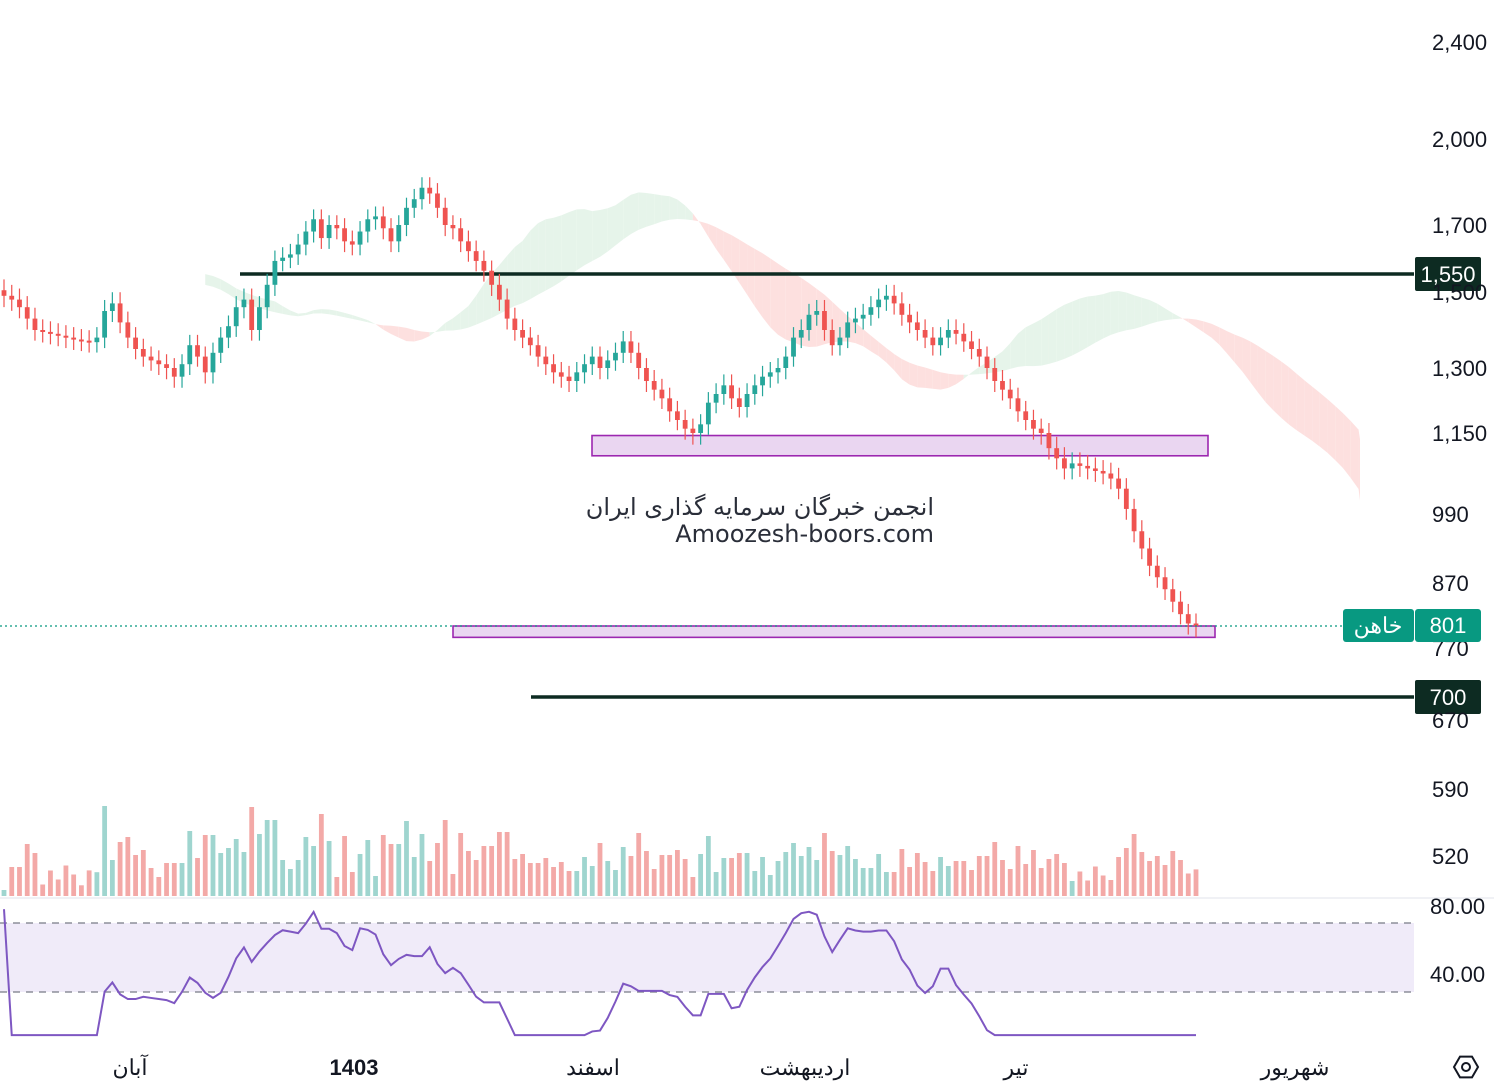 The image size is (1494, 1090). What do you see at coordinates (804, 534) in the screenshot?
I see `watermark-url: Amoozesh-boors.com` at bounding box center [804, 534].